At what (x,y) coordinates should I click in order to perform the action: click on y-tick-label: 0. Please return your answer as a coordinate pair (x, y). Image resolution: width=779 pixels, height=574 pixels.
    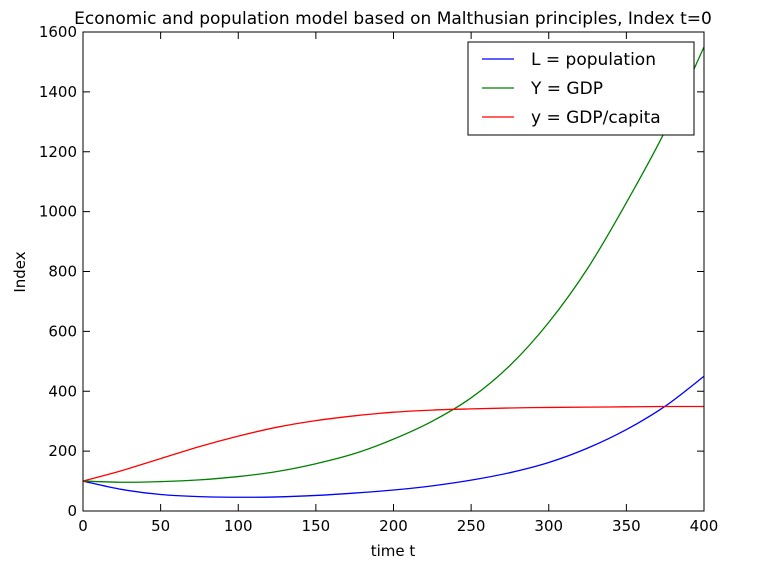
    Looking at the image, I should click on (72, 511).